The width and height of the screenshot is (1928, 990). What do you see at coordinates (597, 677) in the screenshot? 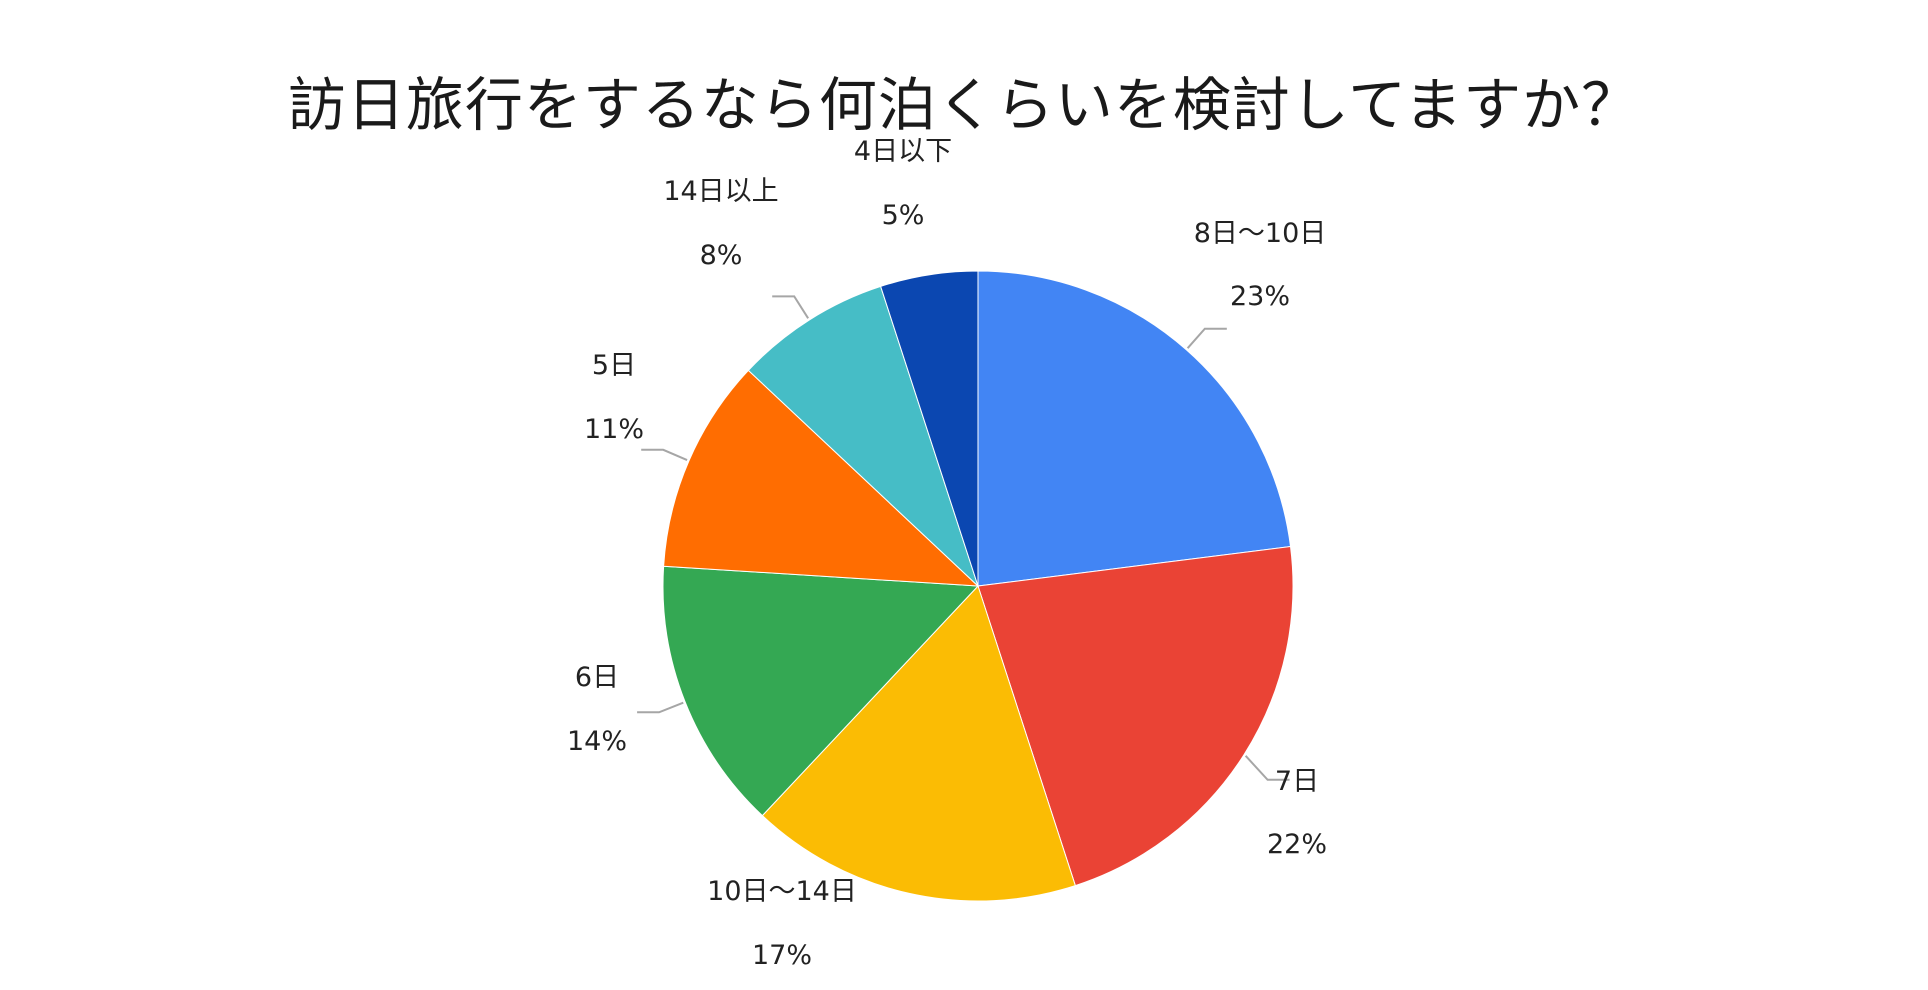
I see `slice-label-4: 6日` at bounding box center [597, 677].